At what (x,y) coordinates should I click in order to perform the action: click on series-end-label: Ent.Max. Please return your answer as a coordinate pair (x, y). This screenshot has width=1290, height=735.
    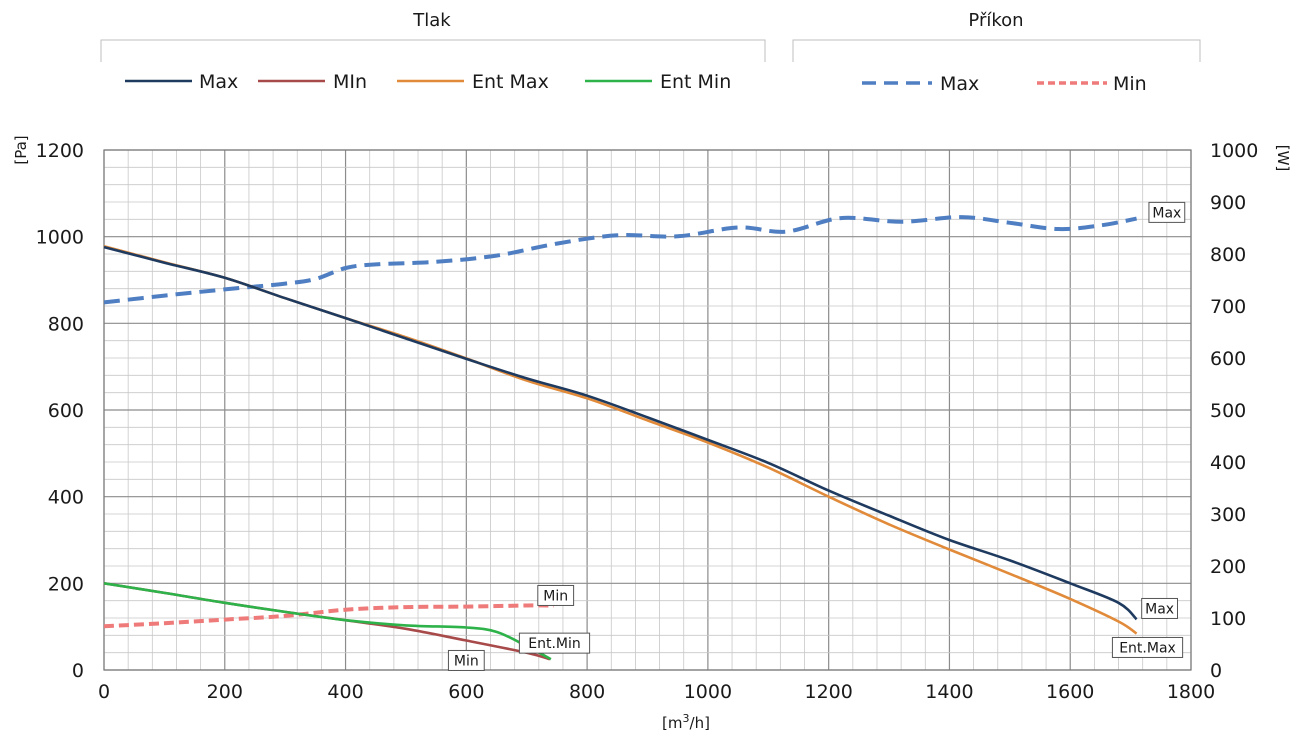
    Looking at the image, I should click on (1147, 647).